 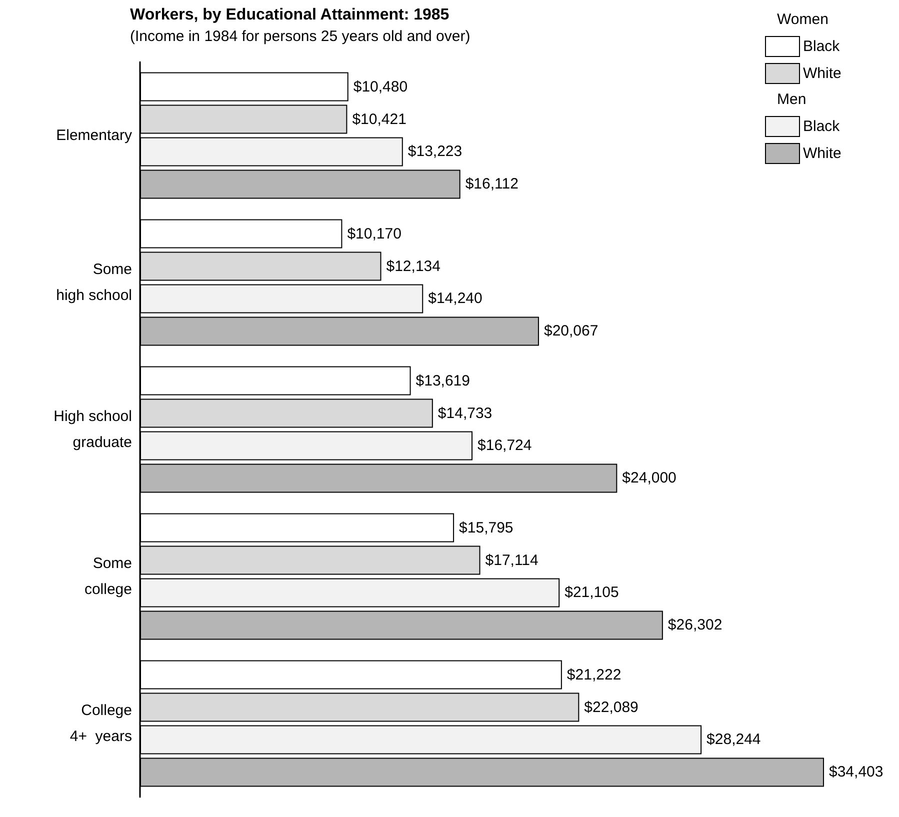 I want to click on annotation: Men, so click(x=791, y=99).